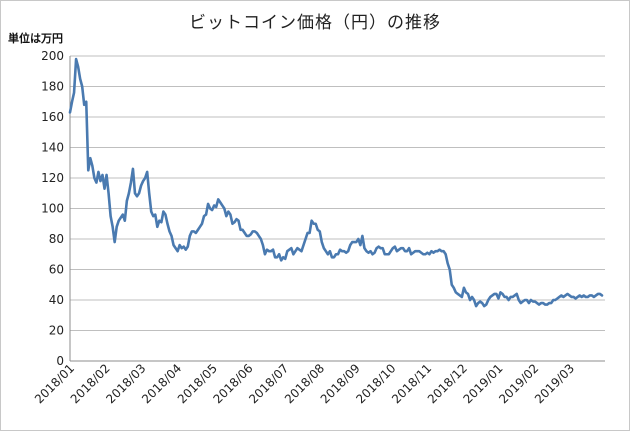  Describe the element at coordinates (56, 331) in the screenshot. I see `y-tick-label: 20` at that location.